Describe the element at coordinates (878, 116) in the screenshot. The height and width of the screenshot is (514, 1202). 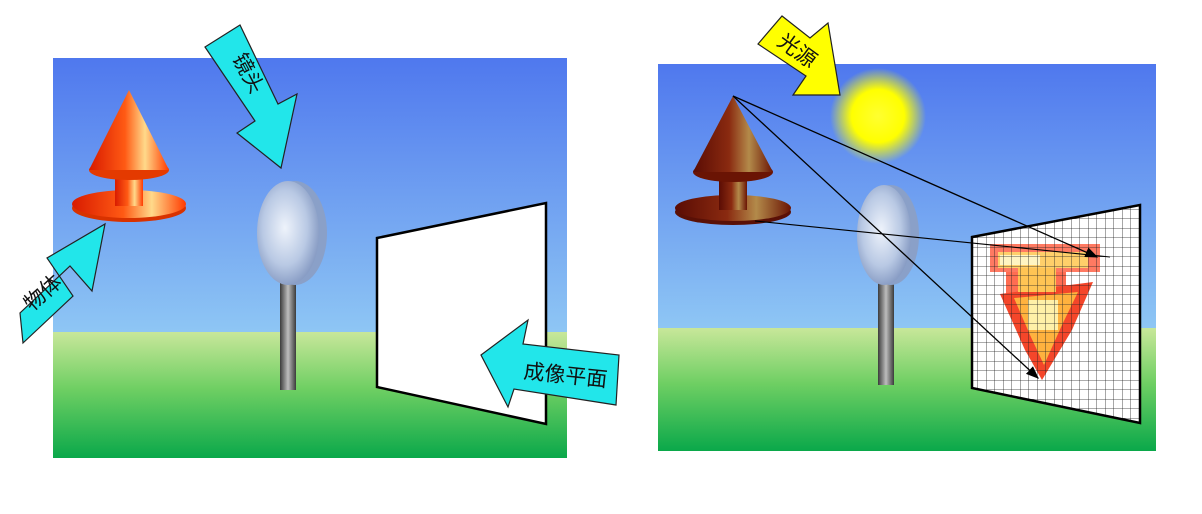
I see `sun` at that location.